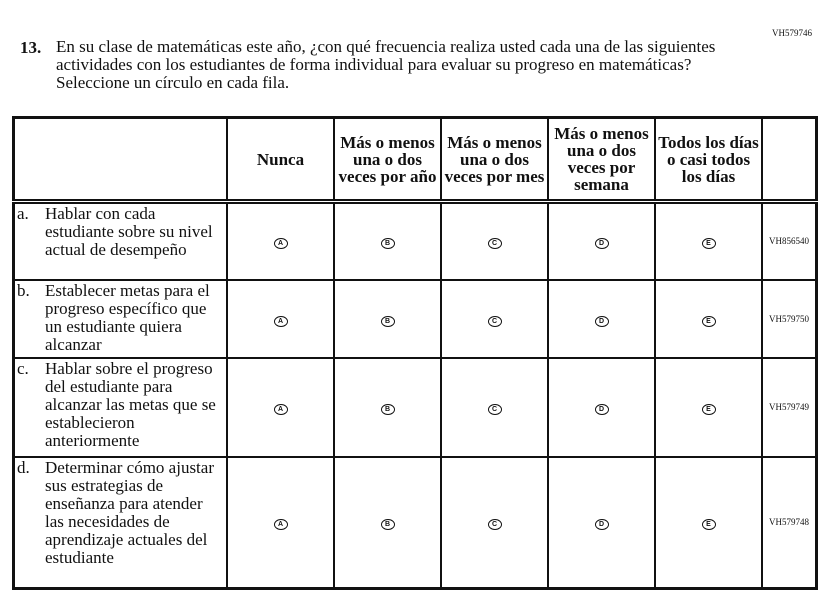 This screenshot has width=830, height=597. I want to click on header-col: Más o menos una o dos veces por año, so click(387, 159).